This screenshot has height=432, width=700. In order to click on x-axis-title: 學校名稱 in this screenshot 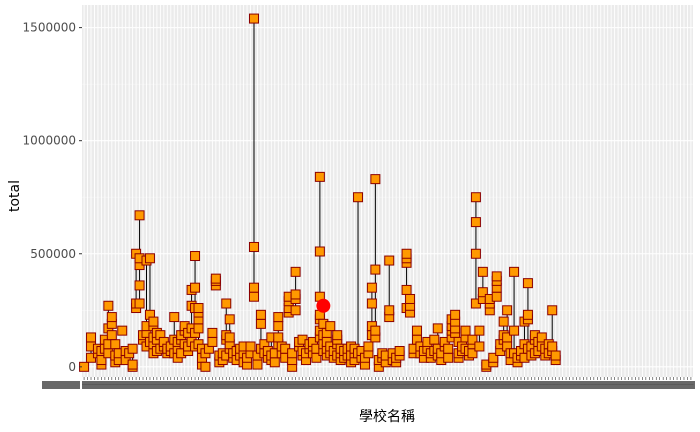, I will do `click(387, 416)`.